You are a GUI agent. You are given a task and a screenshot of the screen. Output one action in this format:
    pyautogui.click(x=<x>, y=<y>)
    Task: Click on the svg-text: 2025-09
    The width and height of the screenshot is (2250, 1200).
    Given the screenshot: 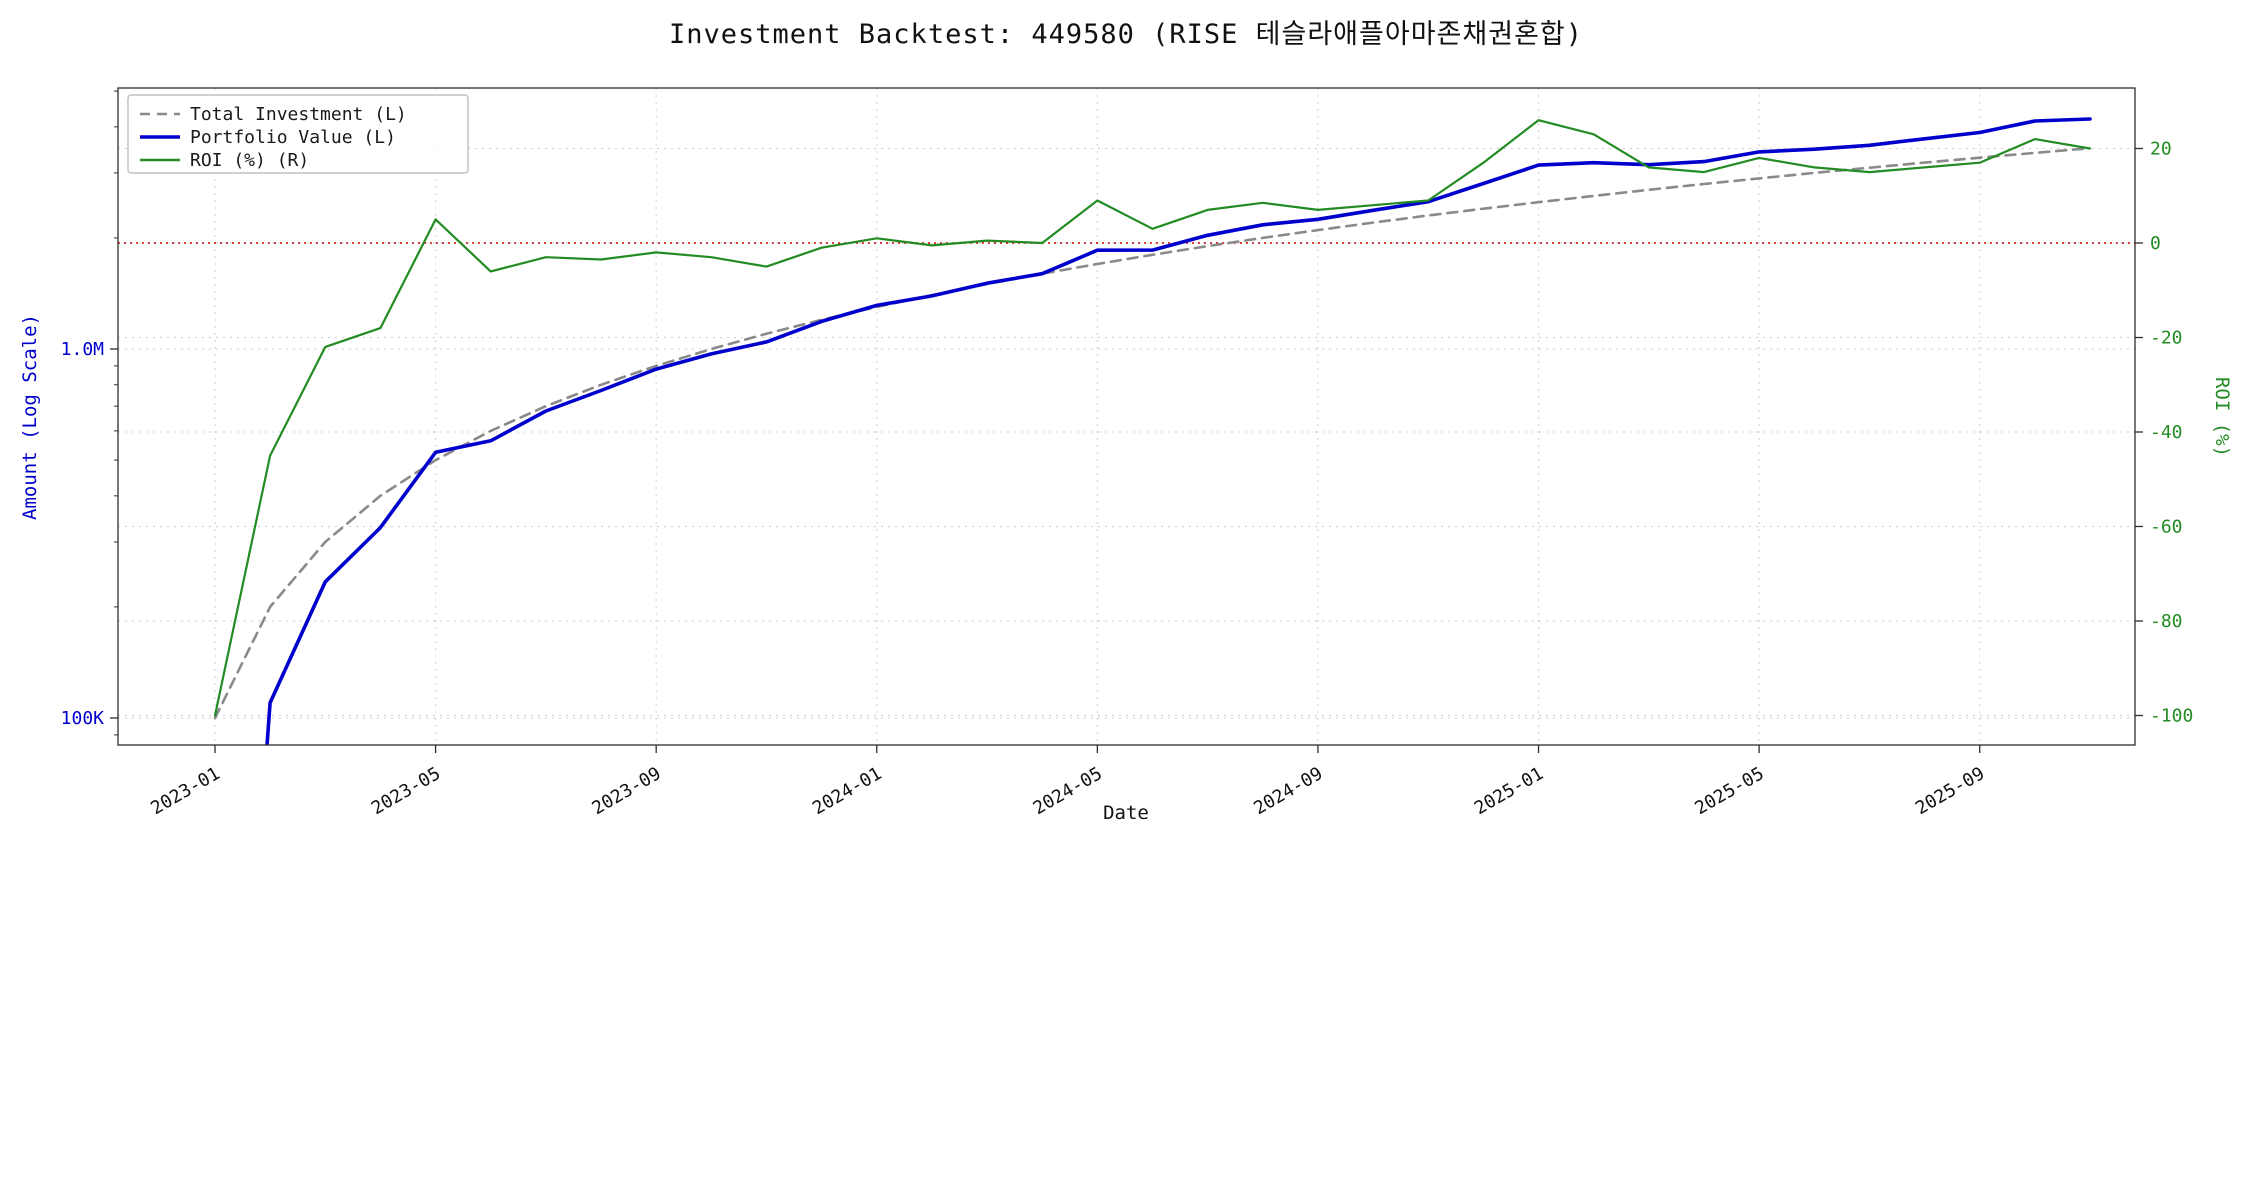 What is the action you would take?
    pyautogui.click(x=1950, y=791)
    